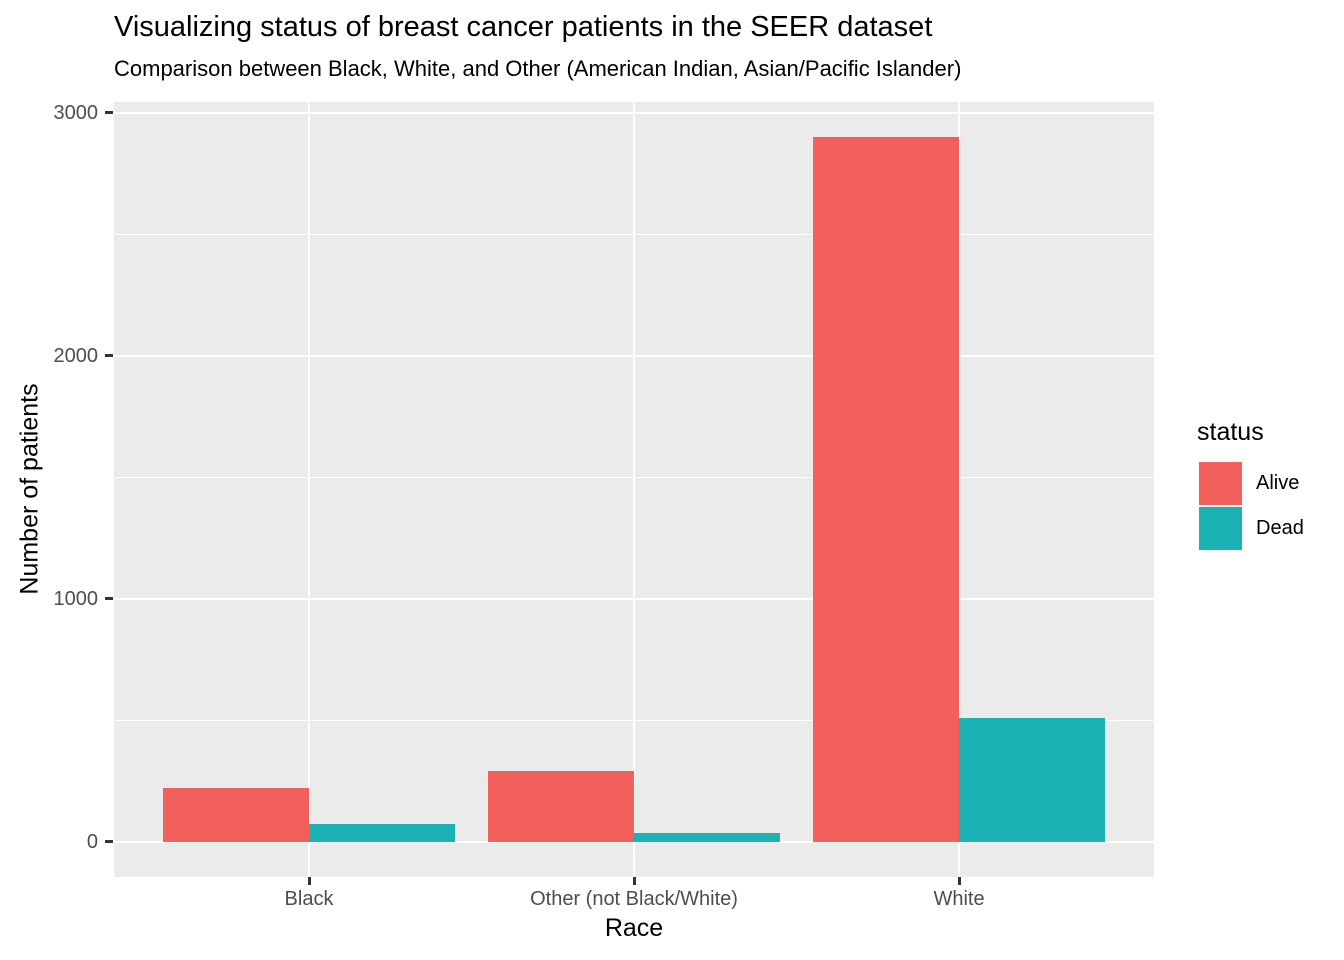 This screenshot has height=960, width=1344. I want to click on legend: status Alive Dead, so click(1250, 485).